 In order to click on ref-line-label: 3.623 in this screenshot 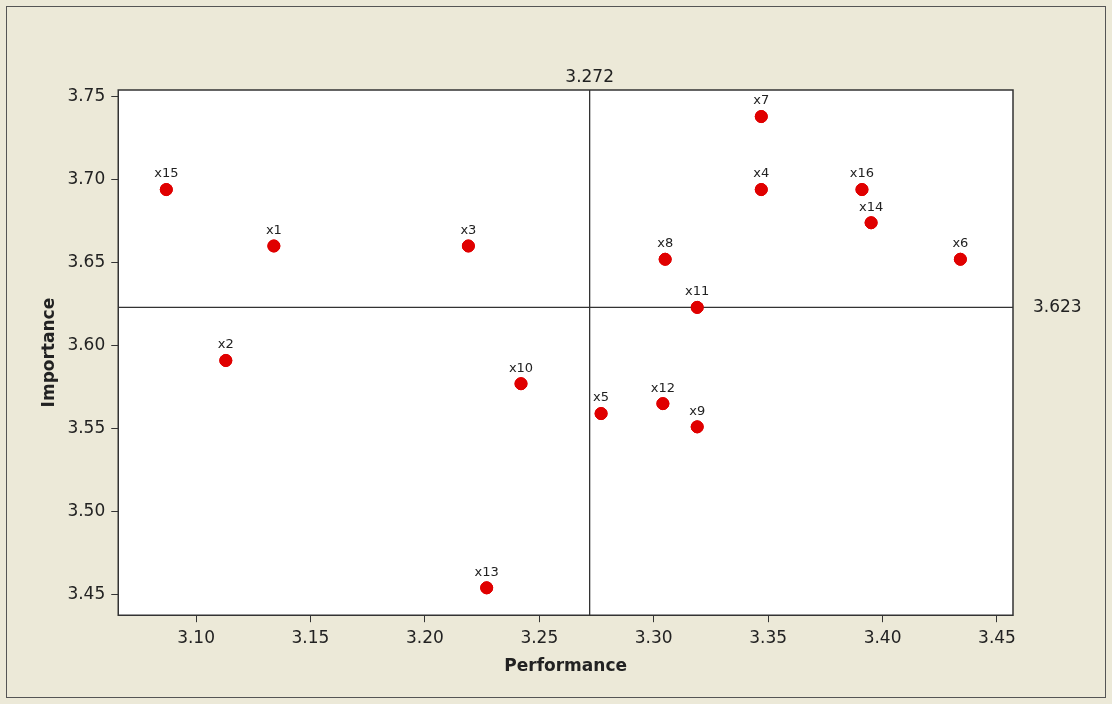, I will do `click(1057, 305)`.